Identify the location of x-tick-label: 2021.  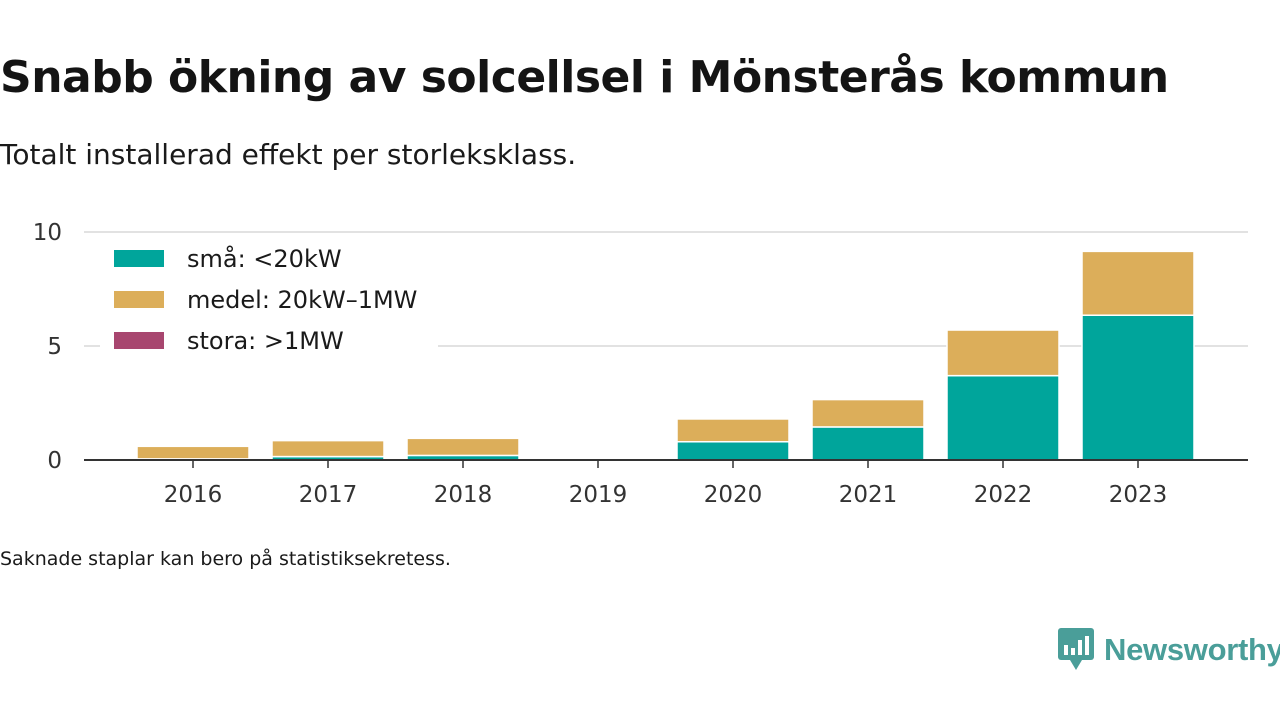
(868, 495).